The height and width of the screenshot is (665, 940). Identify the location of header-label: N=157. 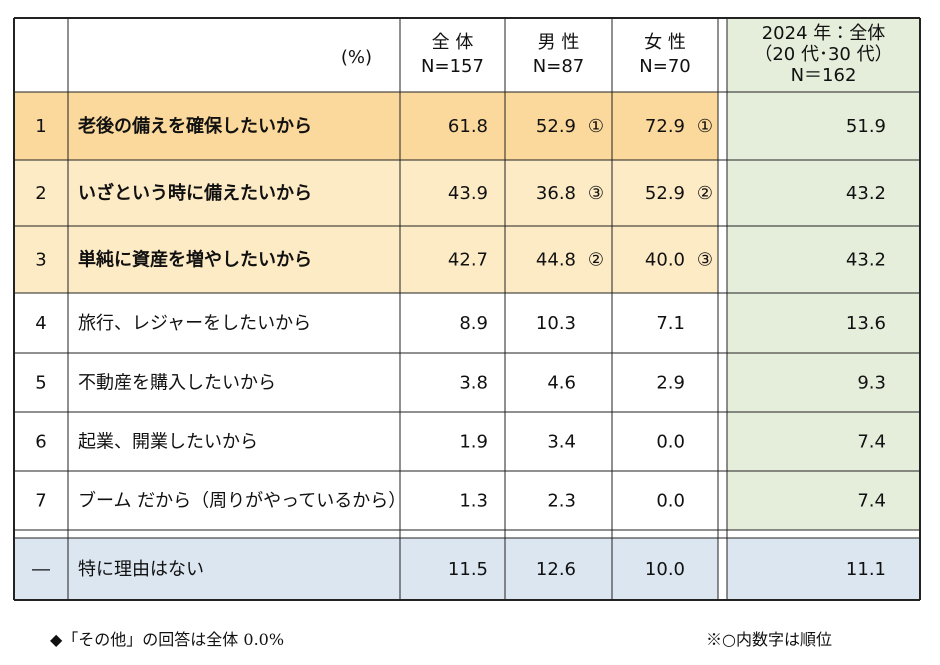
(452, 66).